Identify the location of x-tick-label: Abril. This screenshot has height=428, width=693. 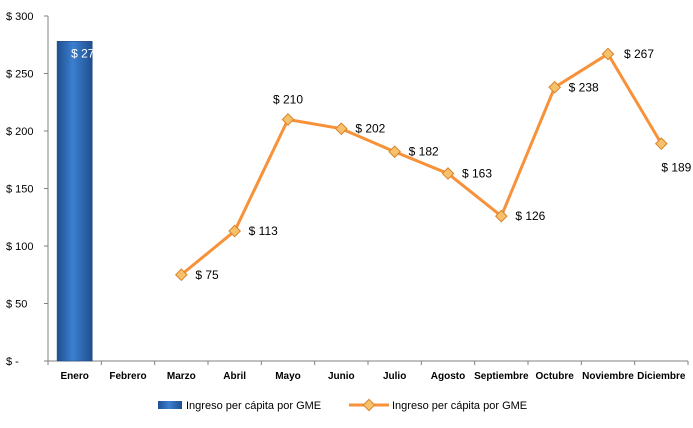
(234, 376).